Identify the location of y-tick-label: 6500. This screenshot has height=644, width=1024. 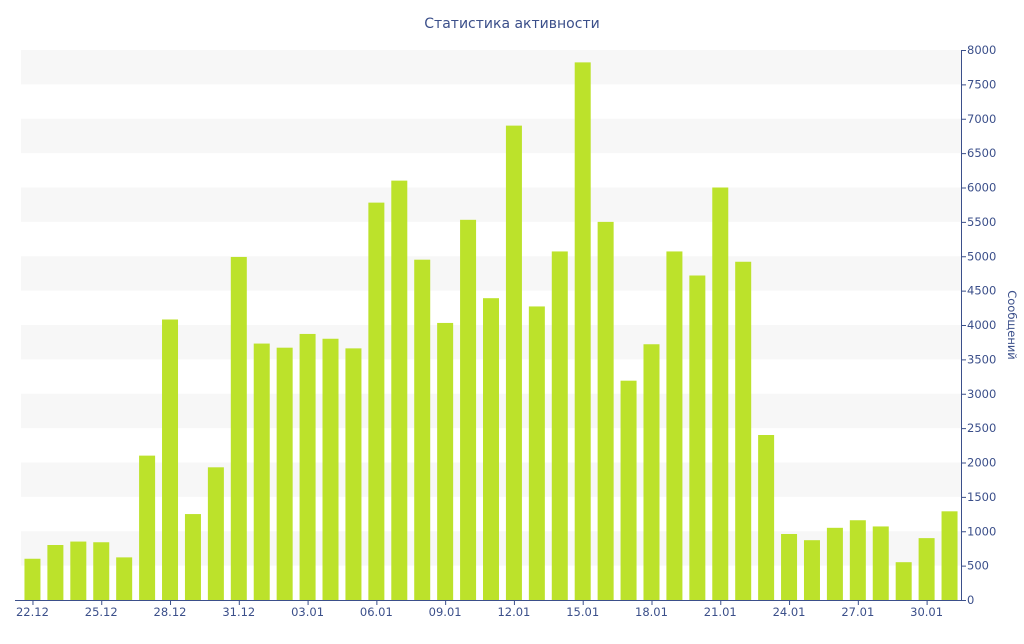
(981, 153).